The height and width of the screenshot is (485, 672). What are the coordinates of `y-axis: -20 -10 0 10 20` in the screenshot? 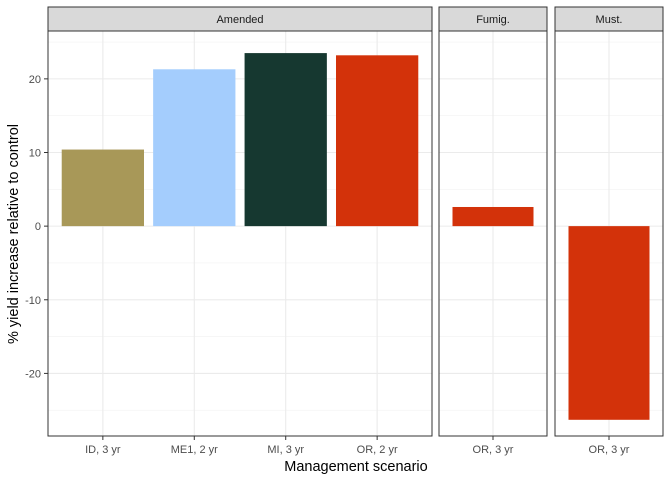 It's located at (36, 227).